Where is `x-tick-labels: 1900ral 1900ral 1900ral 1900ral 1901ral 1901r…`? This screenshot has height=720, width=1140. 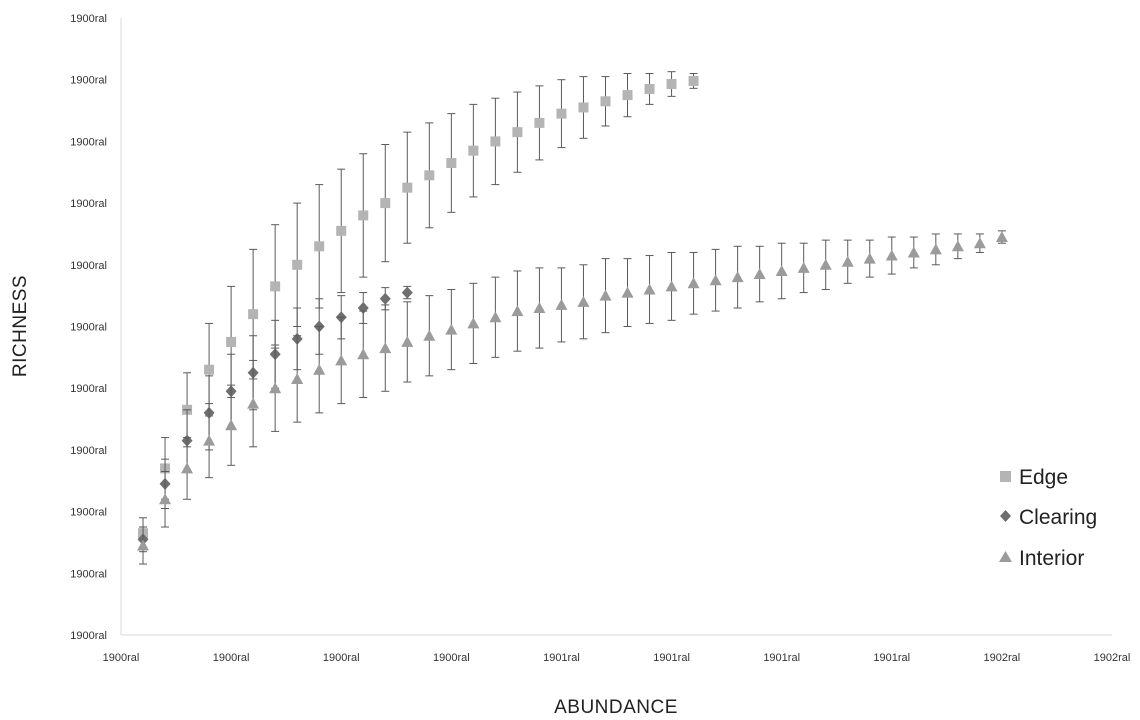
x-tick-labels: 1900ral 1900ral 1900ral 1900ral 1901ral 1901r… is located at coordinates (617, 658).